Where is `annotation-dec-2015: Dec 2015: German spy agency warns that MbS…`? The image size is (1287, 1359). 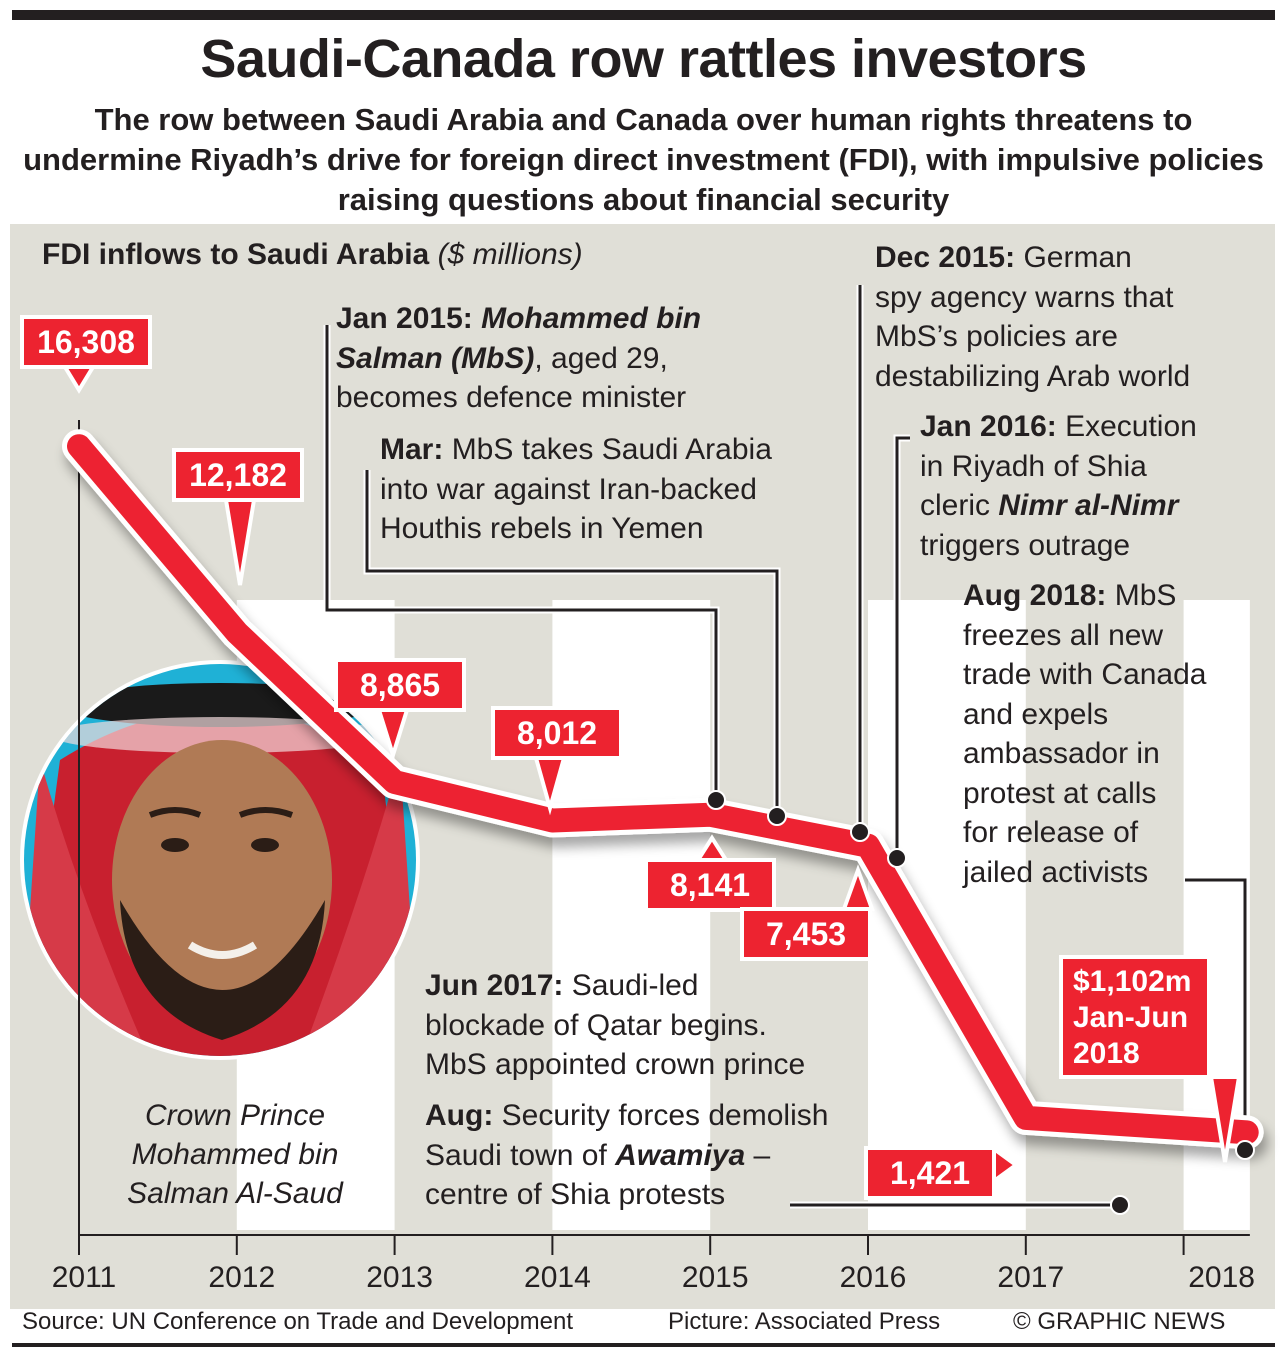 annotation-dec-2015: Dec 2015: German spy agency warns that MbS… is located at coordinates (1032, 317).